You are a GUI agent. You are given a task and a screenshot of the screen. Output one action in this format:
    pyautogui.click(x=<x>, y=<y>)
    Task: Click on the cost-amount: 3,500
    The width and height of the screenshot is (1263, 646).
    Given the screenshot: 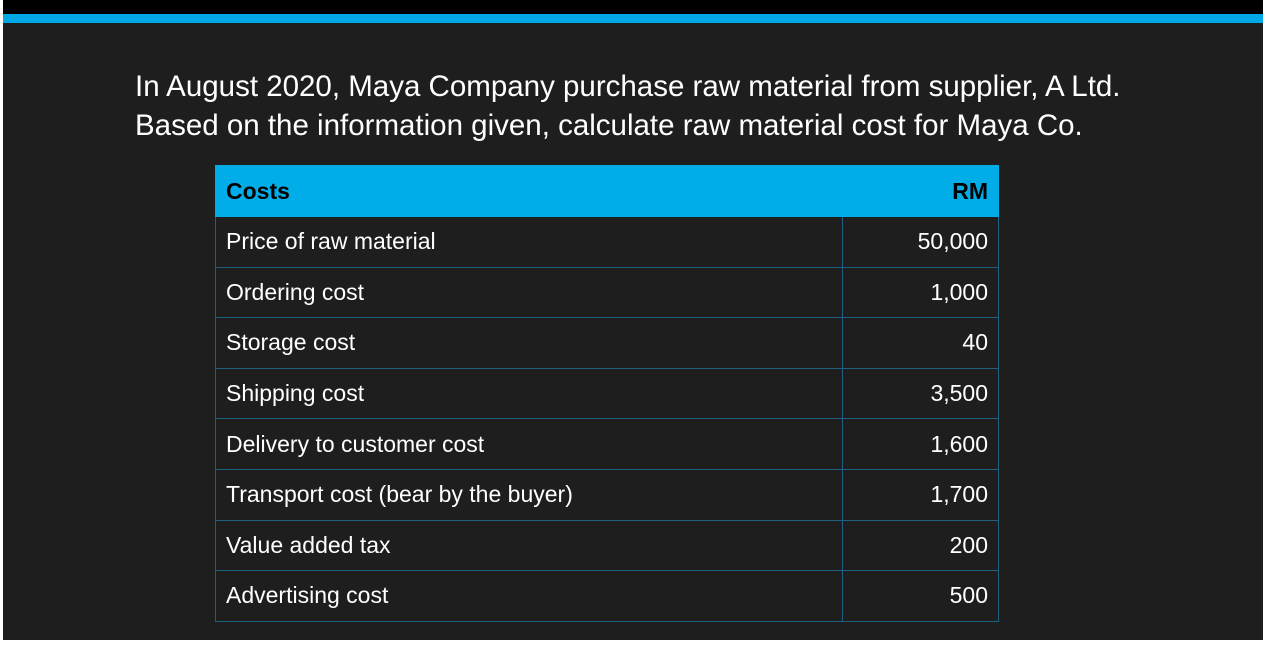 What is the action you would take?
    pyautogui.click(x=920, y=393)
    